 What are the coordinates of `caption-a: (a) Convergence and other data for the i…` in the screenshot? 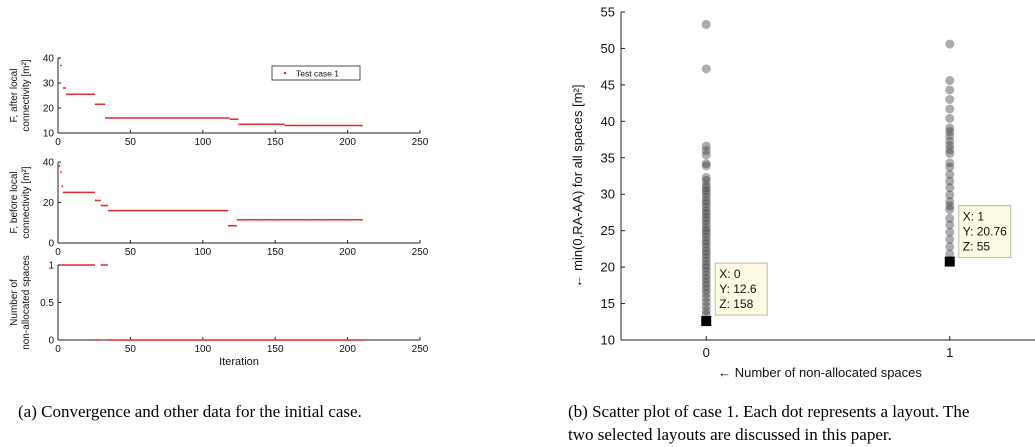 It's located at (258, 411).